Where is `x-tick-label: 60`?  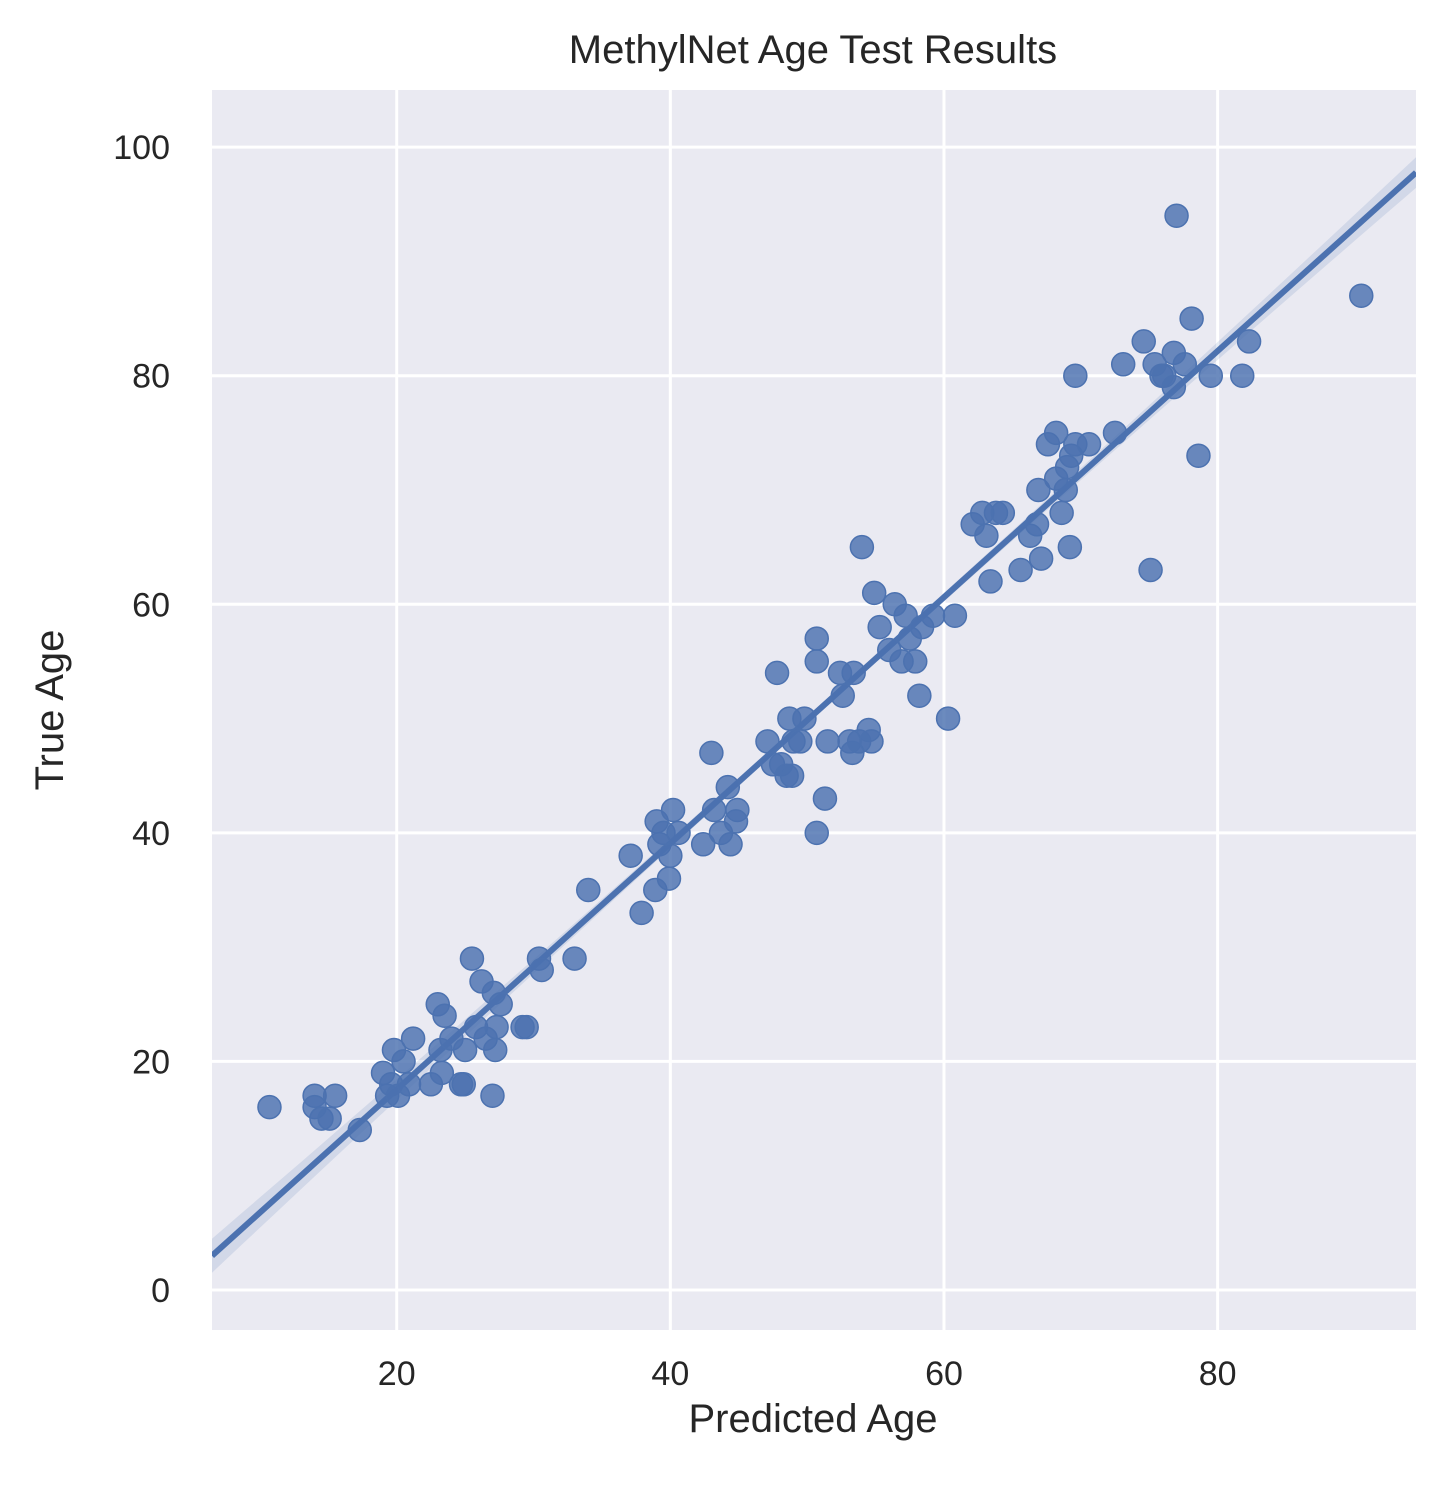 x-tick-label: 60 is located at coordinates (944, 1374).